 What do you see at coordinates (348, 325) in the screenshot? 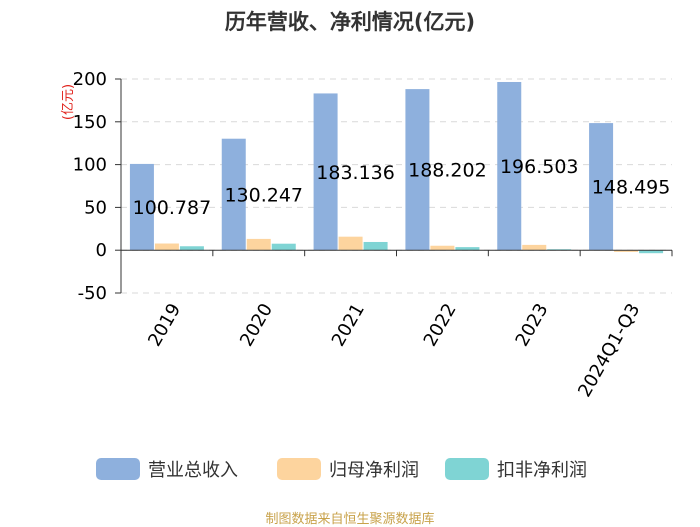
I see `x-tick-label: 2021` at bounding box center [348, 325].